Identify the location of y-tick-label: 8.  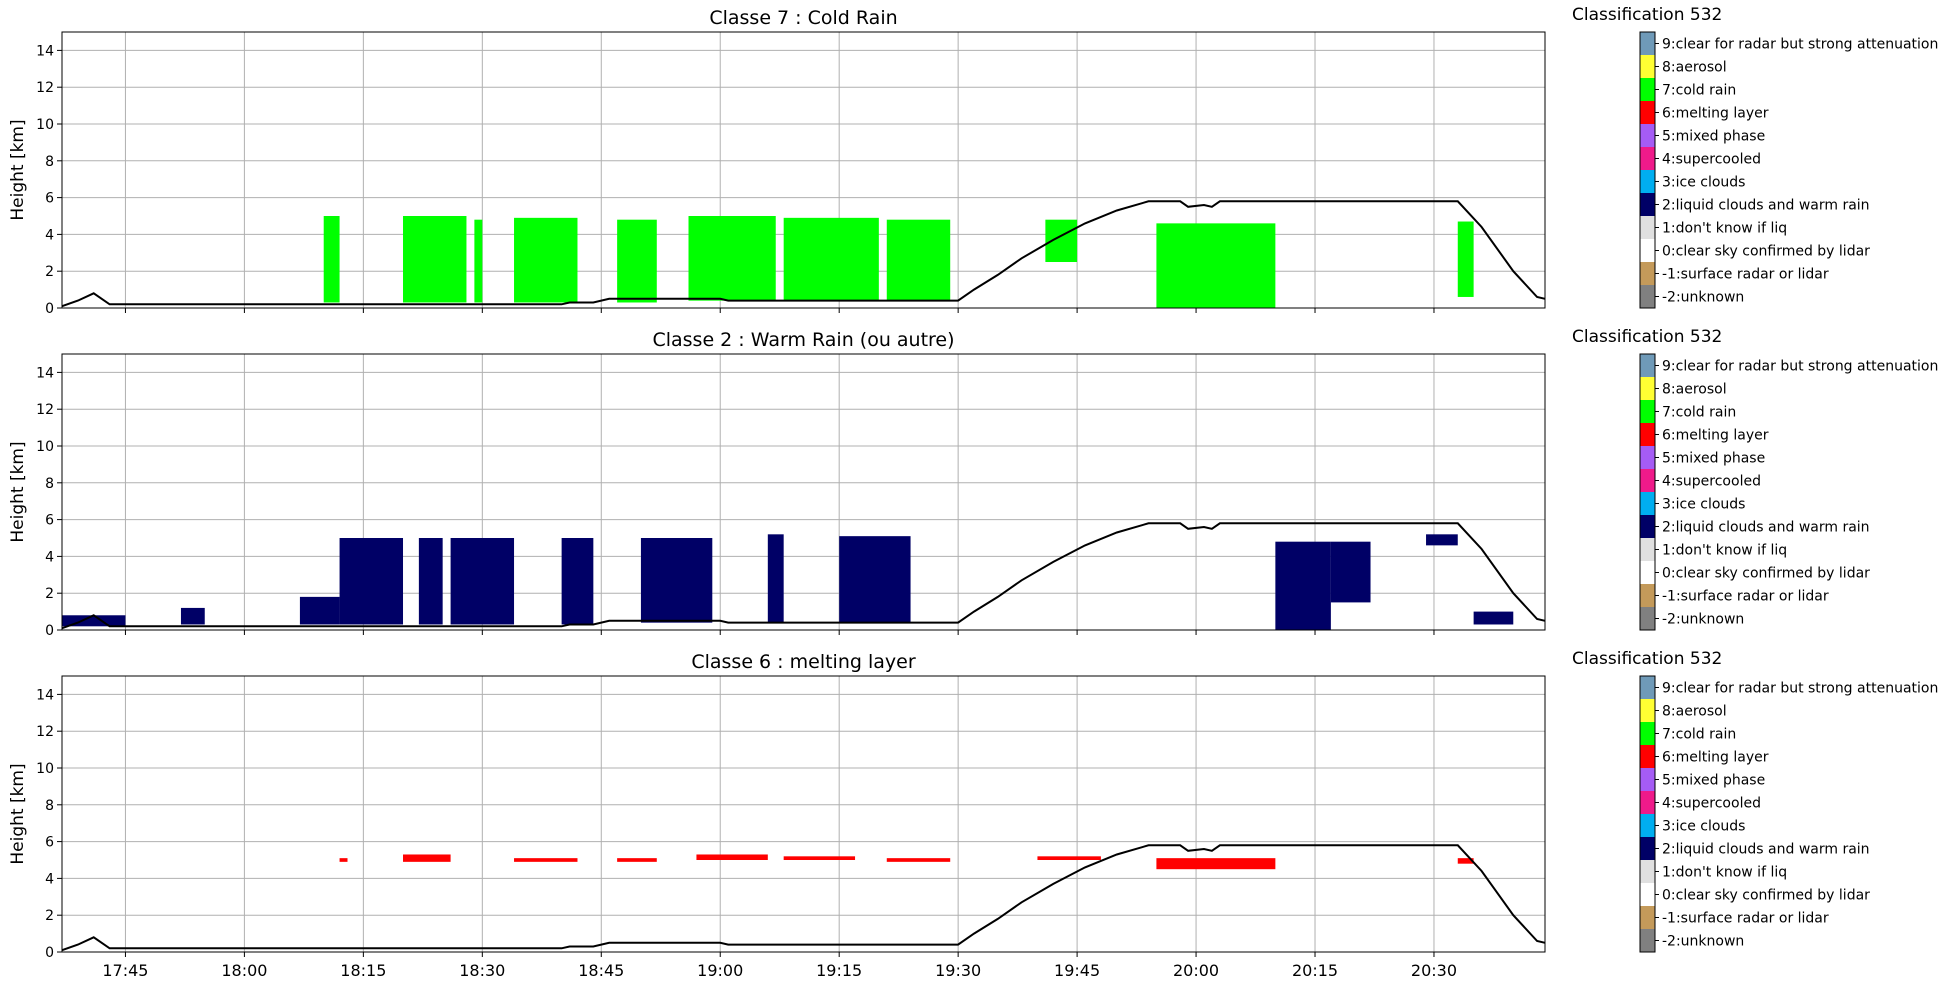
(49, 162).